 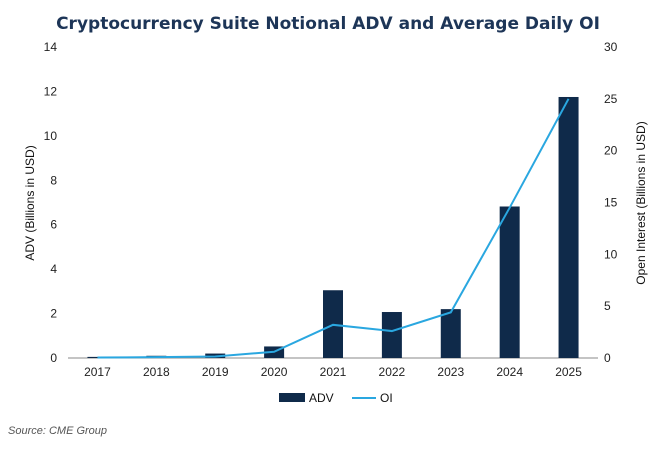 I want to click on right-axis-ticks: 0 5 10 15 20 25 30, so click(x=611, y=202).